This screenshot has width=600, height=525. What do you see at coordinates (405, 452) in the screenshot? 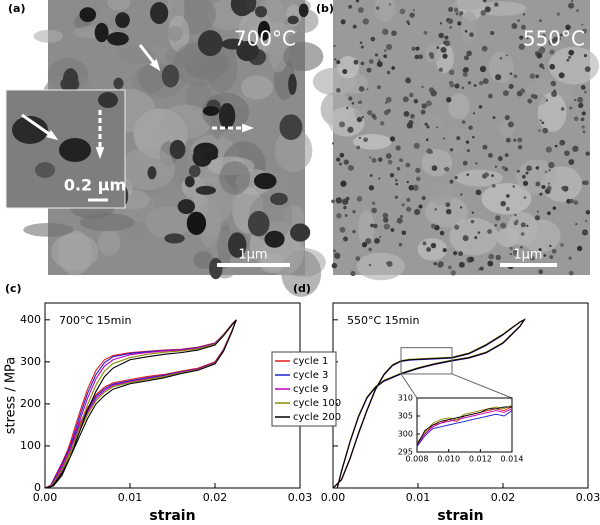
I see `y-tick-label: 295` at bounding box center [405, 452].